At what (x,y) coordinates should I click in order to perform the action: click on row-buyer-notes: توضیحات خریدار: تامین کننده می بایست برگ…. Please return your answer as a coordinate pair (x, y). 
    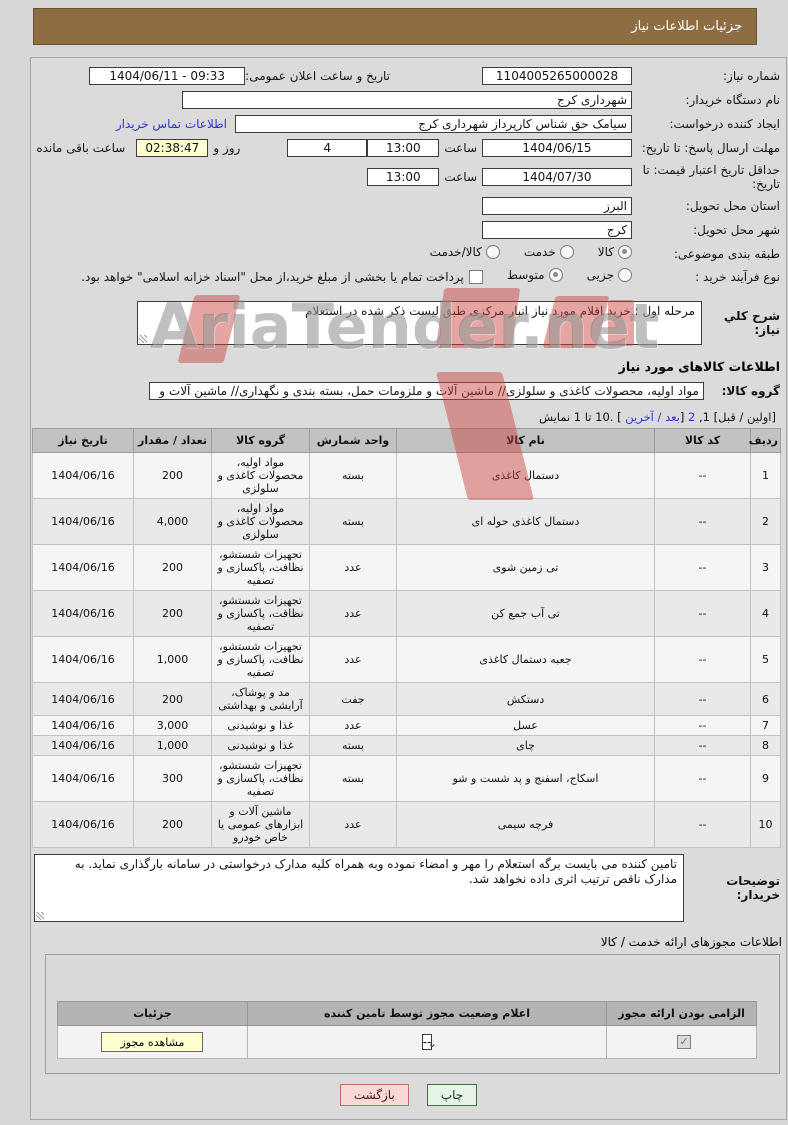
    Looking at the image, I should click on (408, 888).